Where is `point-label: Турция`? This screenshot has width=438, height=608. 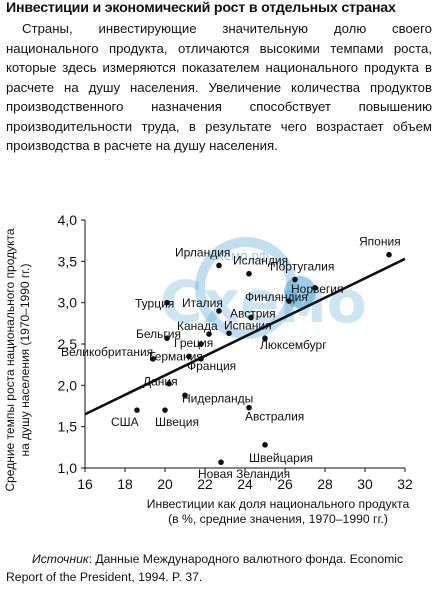
point-label: Турция is located at coordinates (154, 304).